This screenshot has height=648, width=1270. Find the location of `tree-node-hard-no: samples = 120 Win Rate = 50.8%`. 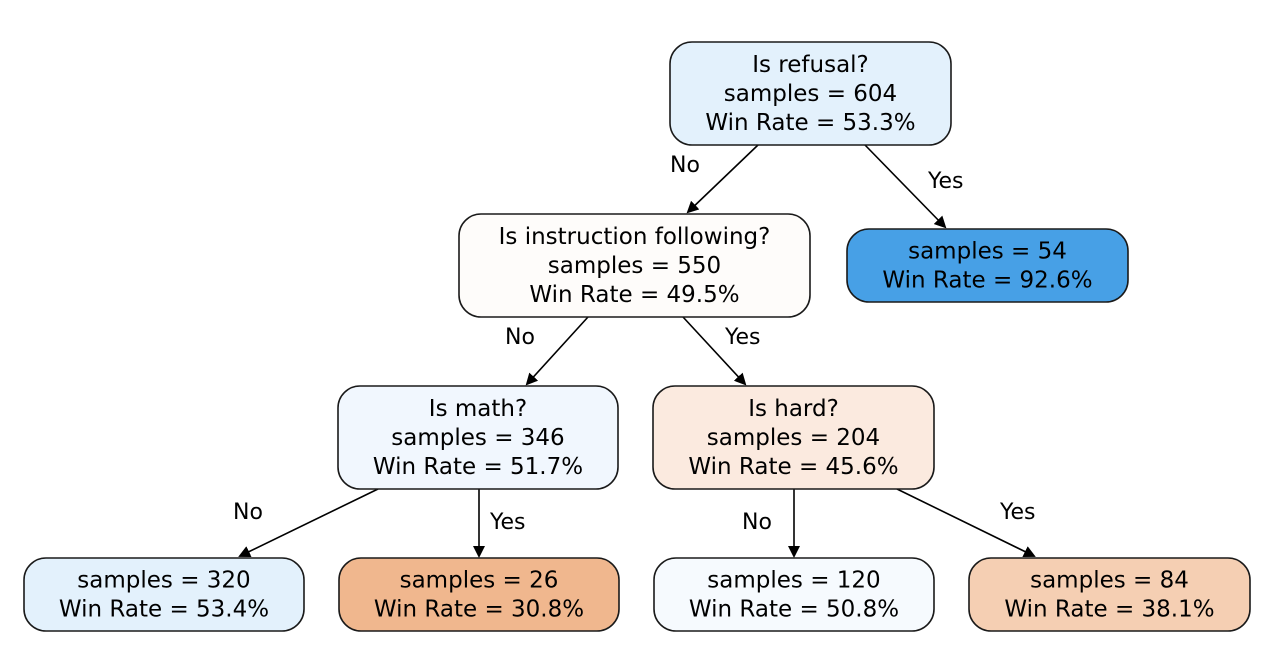

tree-node-hard-no: samples = 120 Win Rate = 50.8% is located at coordinates (794, 594).